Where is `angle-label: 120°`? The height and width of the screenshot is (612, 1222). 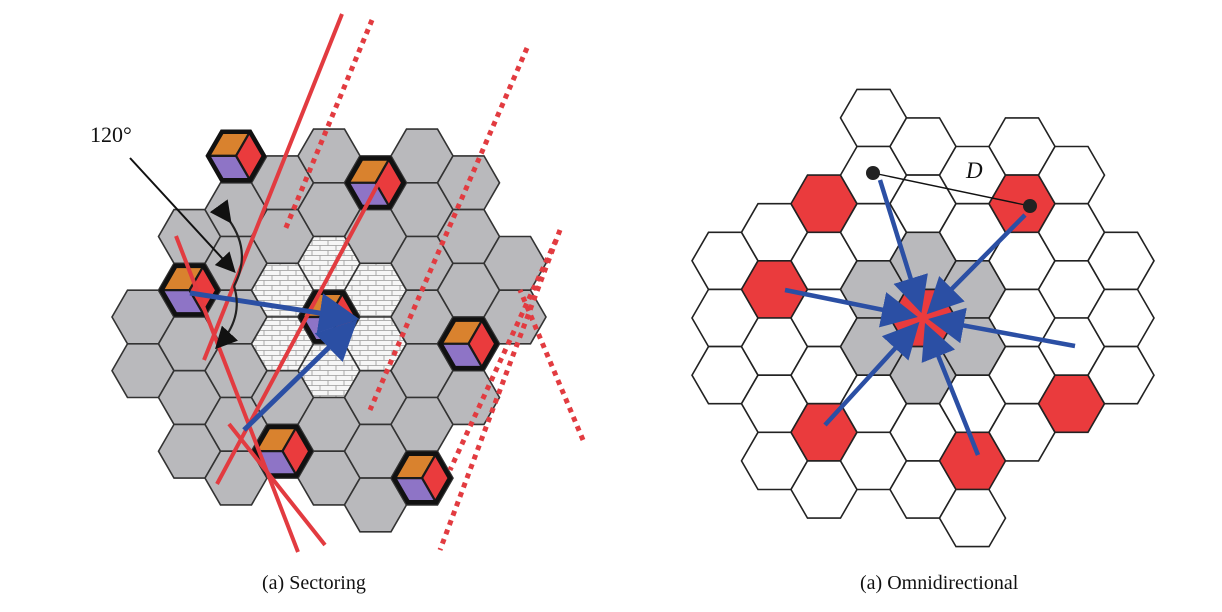 angle-label: 120° is located at coordinates (111, 134).